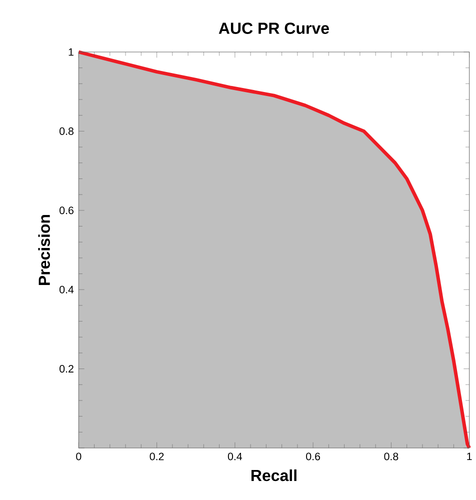  What do you see at coordinates (67, 131) in the screenshot?
I see `y-tick-label: 0.8` at bounding box center [67, 131].